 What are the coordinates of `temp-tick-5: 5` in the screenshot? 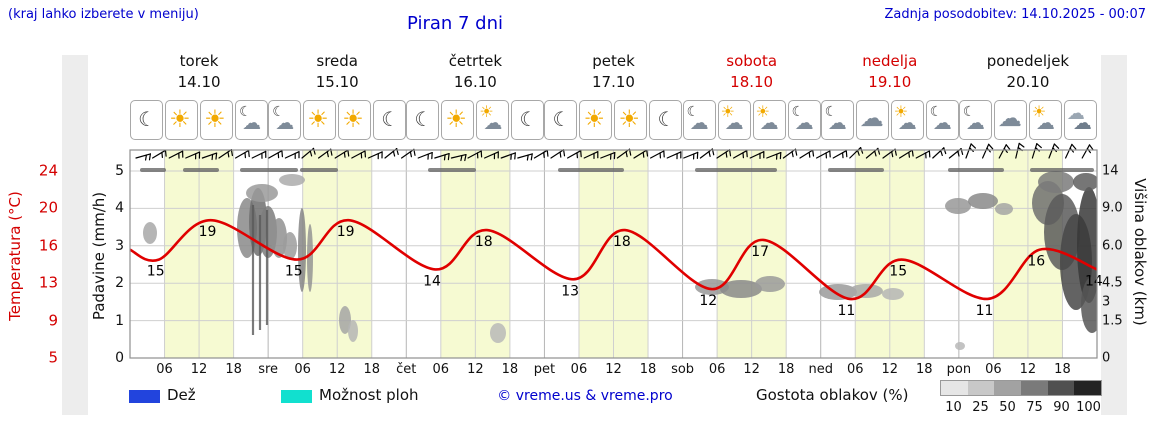 It's located at (53, 357).